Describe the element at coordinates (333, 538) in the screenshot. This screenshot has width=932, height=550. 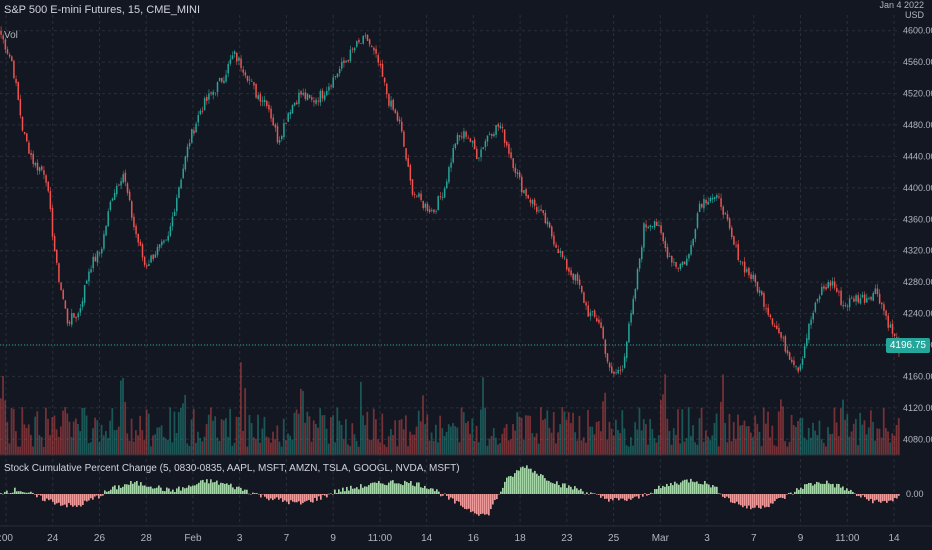
I see `x-tick-label: 9` at that location.